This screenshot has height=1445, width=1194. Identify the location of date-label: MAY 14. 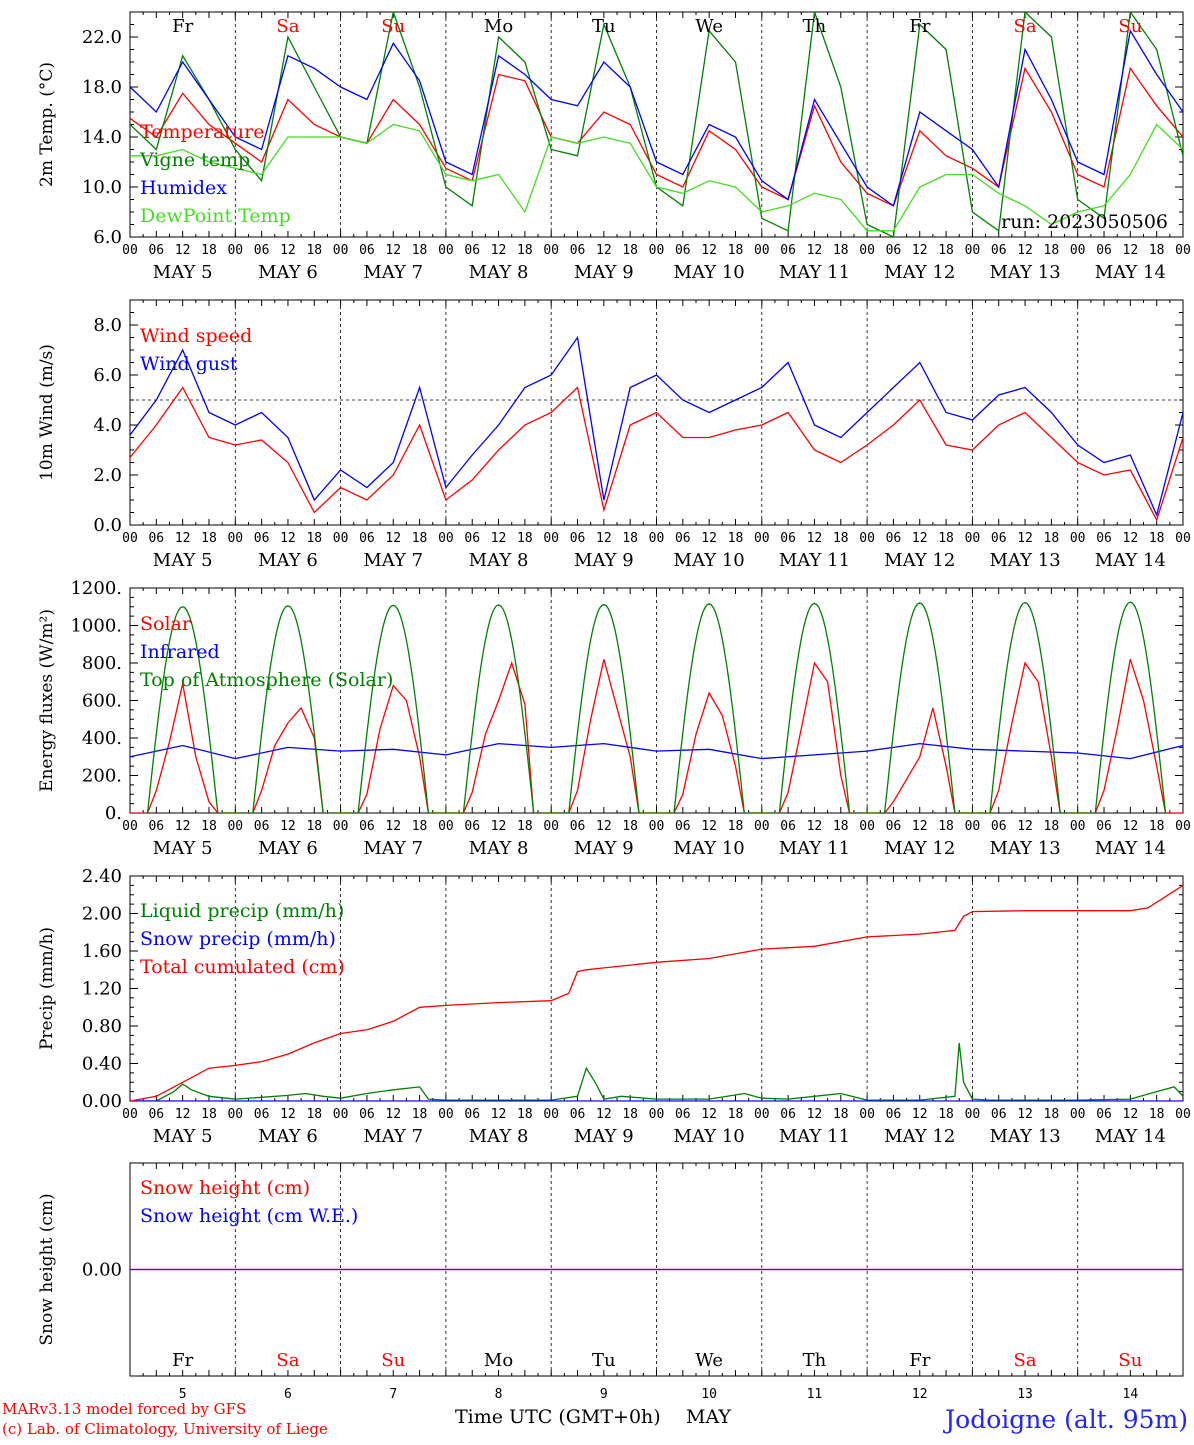
(1130, 272).